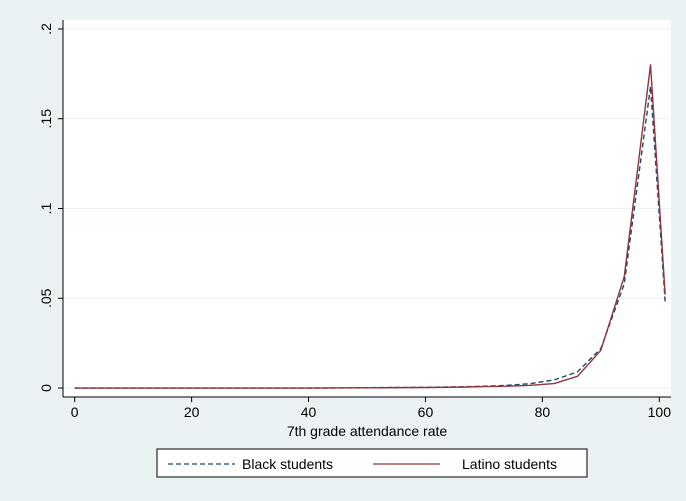 The height and width of the screenshot is (501, 686). What do you see at coordinates (192, 412) in the screenshot?
I see `x-tick-label: 20` at bounding box center [192, 412].